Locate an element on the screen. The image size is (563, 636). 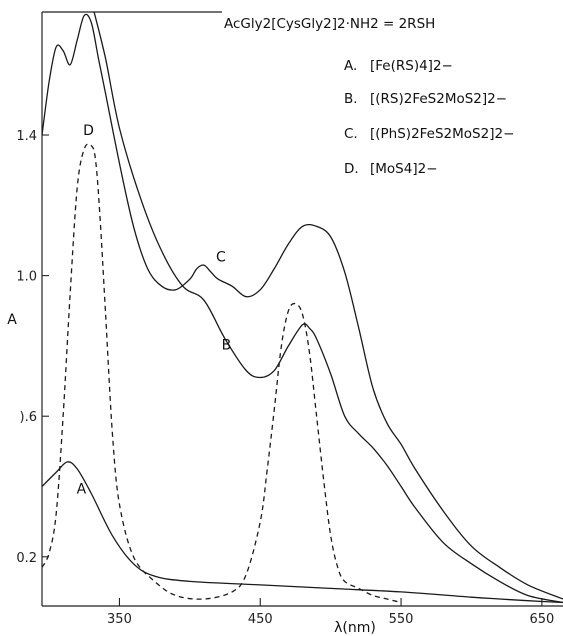
legend-label-3: [MoS4]2− is located at coordinates (404, 169).